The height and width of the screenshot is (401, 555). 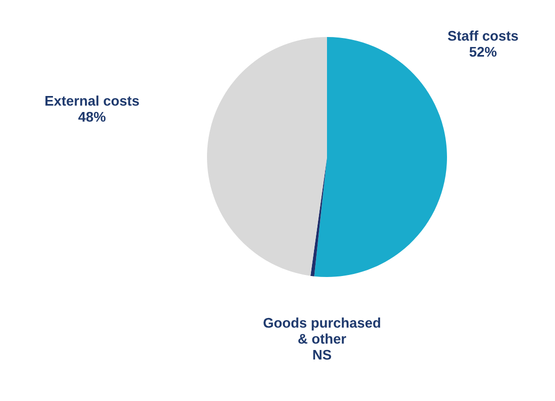 What do you see at coordinates (92, 117) in the screenshot?
I see `data-label: 48%` at bounding box center [92, 117].